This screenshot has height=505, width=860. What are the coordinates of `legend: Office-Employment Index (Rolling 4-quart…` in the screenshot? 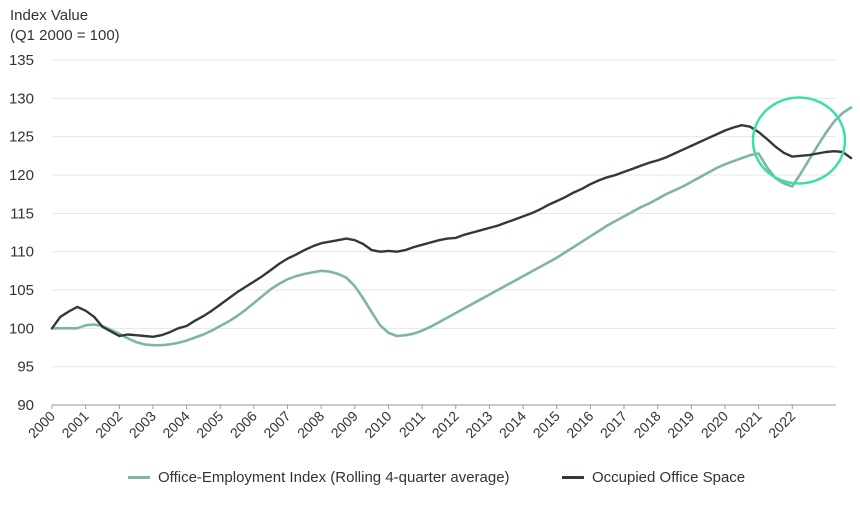 It's located at (430, 480).